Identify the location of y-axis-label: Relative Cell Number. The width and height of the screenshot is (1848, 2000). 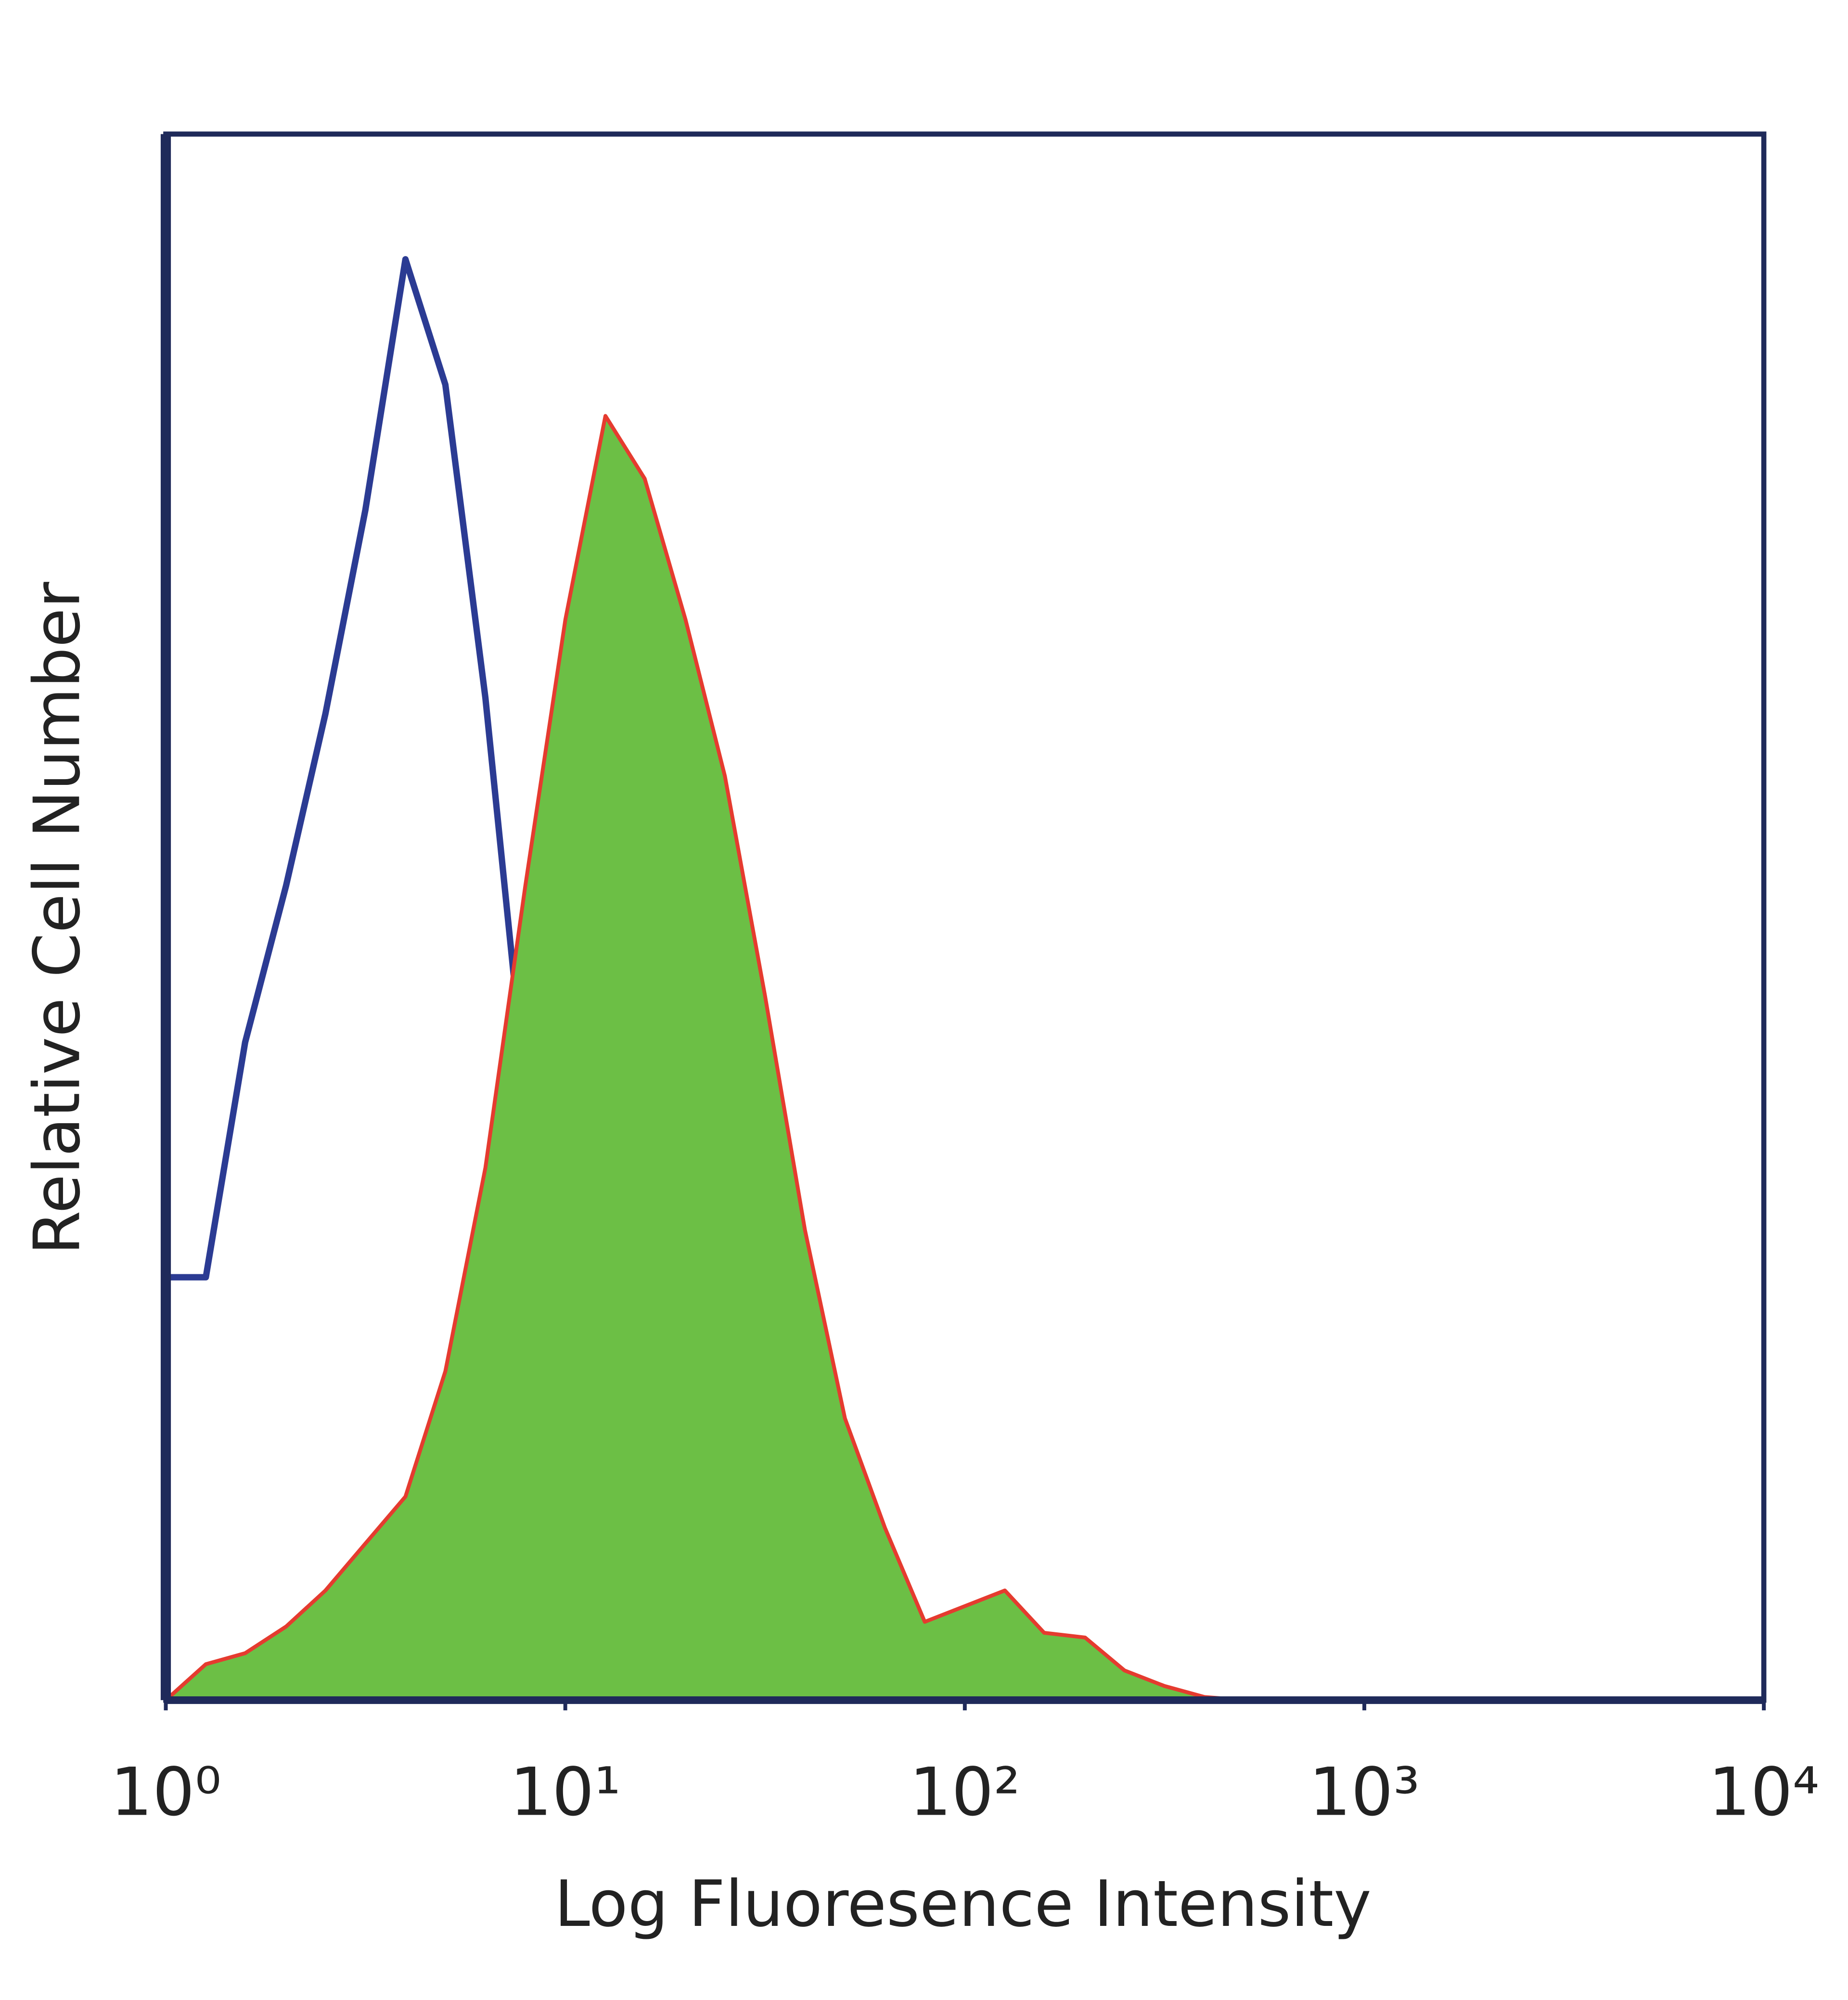
(57, 918).